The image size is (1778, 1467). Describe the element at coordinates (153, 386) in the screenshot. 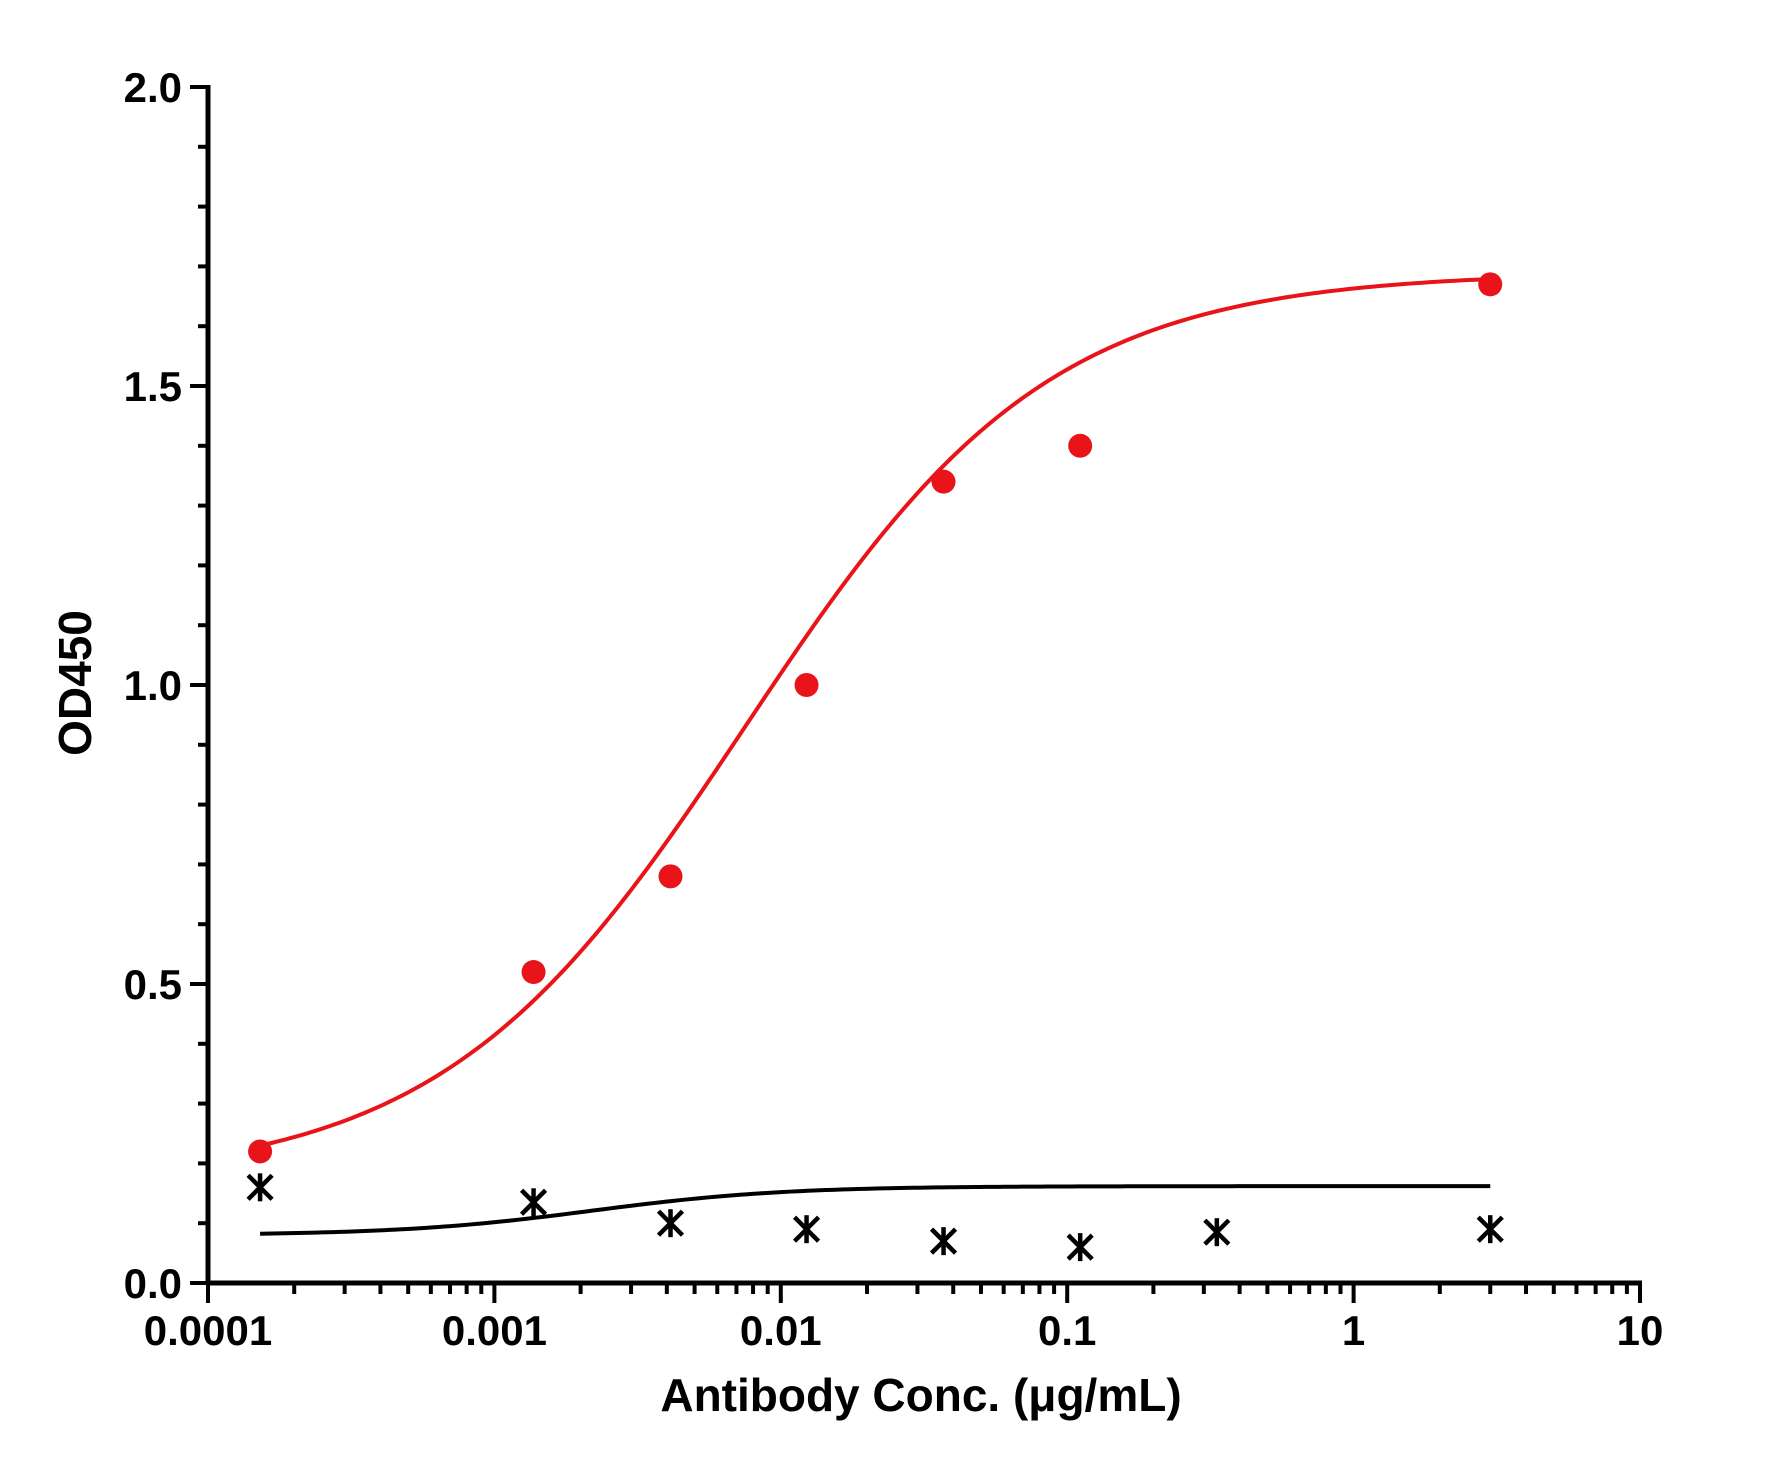

I see `y-tick-label: 1.5` at that location.